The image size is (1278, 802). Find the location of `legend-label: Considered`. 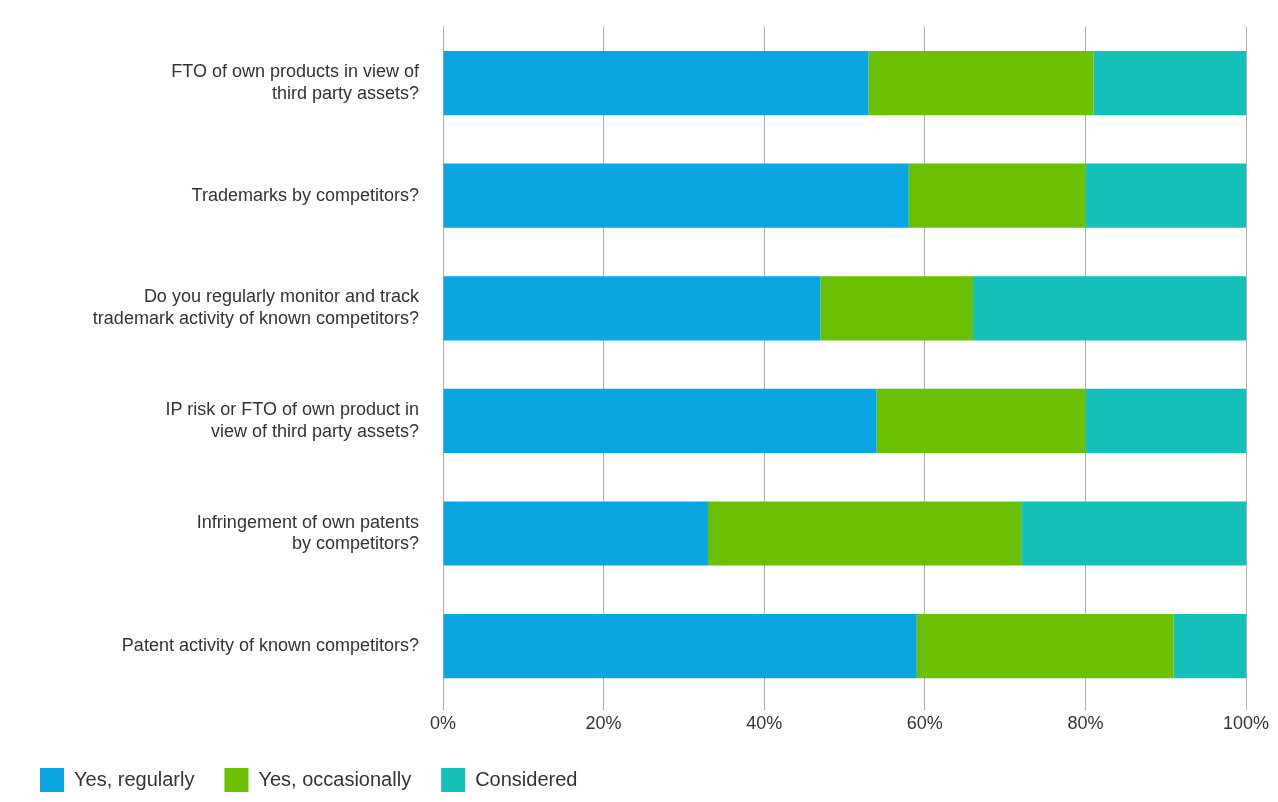

legend-label: Considered is located at coordinates (526, 778).